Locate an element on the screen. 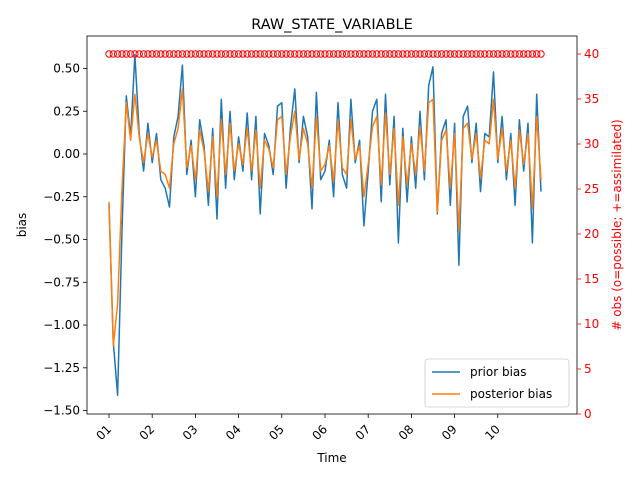  y-axis-label: bias is located at coordinates (22, 225).